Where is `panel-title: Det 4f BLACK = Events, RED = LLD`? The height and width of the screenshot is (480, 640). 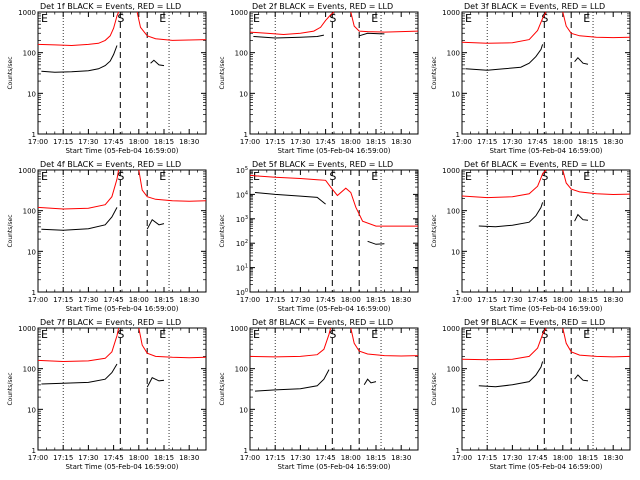 panel-title: Det 4f BLACK = Events, RED = LLD is located at coordinates (110, 164).